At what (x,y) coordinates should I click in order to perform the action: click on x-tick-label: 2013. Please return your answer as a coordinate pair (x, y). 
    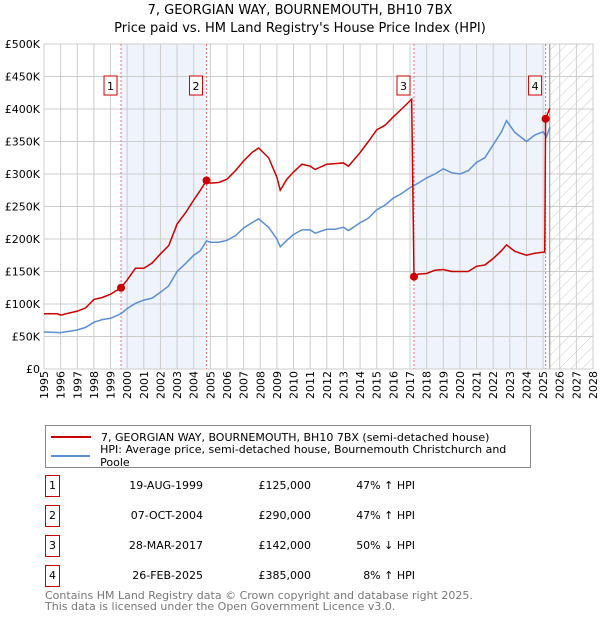
    Looking at the image, I should click on (343, 385).